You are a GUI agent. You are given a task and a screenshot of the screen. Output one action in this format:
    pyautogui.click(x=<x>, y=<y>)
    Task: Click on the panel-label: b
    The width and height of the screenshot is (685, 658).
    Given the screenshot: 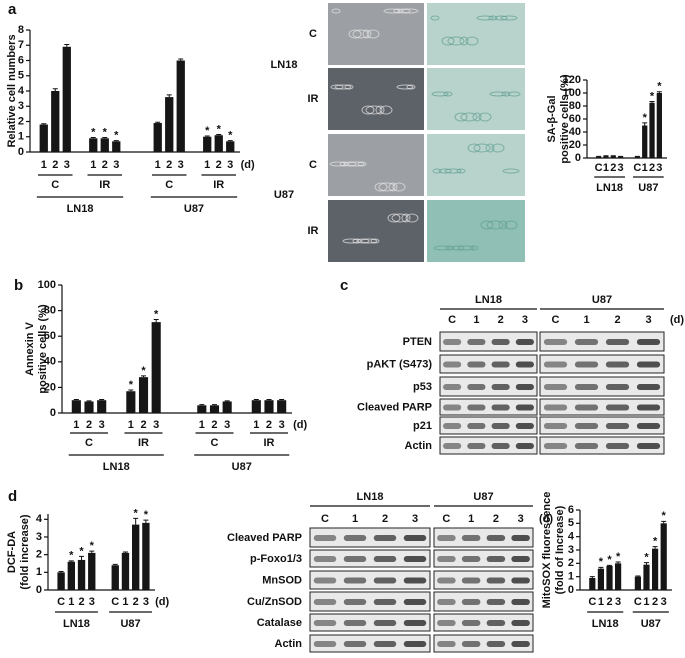 What is the action you would take?
    pyautogui.click(x=18, y=285)
    